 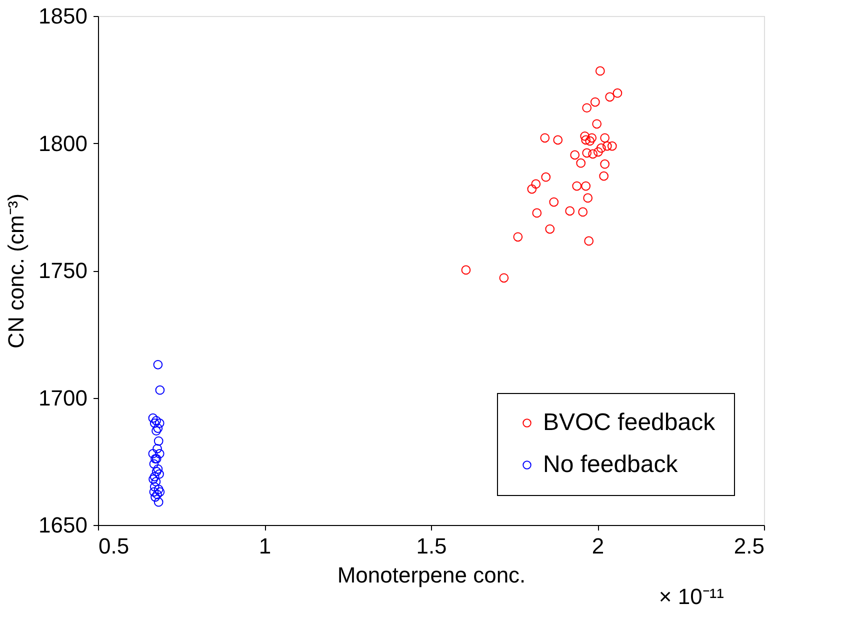 I want to click on y-tick-label: 1700, so click(x=63, y=397).